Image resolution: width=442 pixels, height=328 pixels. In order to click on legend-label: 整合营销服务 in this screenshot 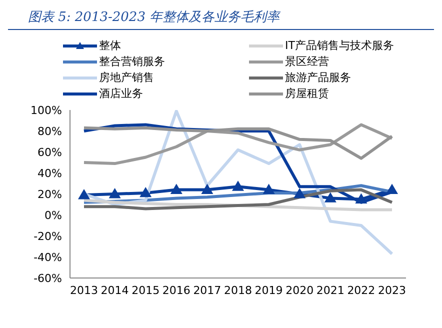, I will do `click(132, 61)`.